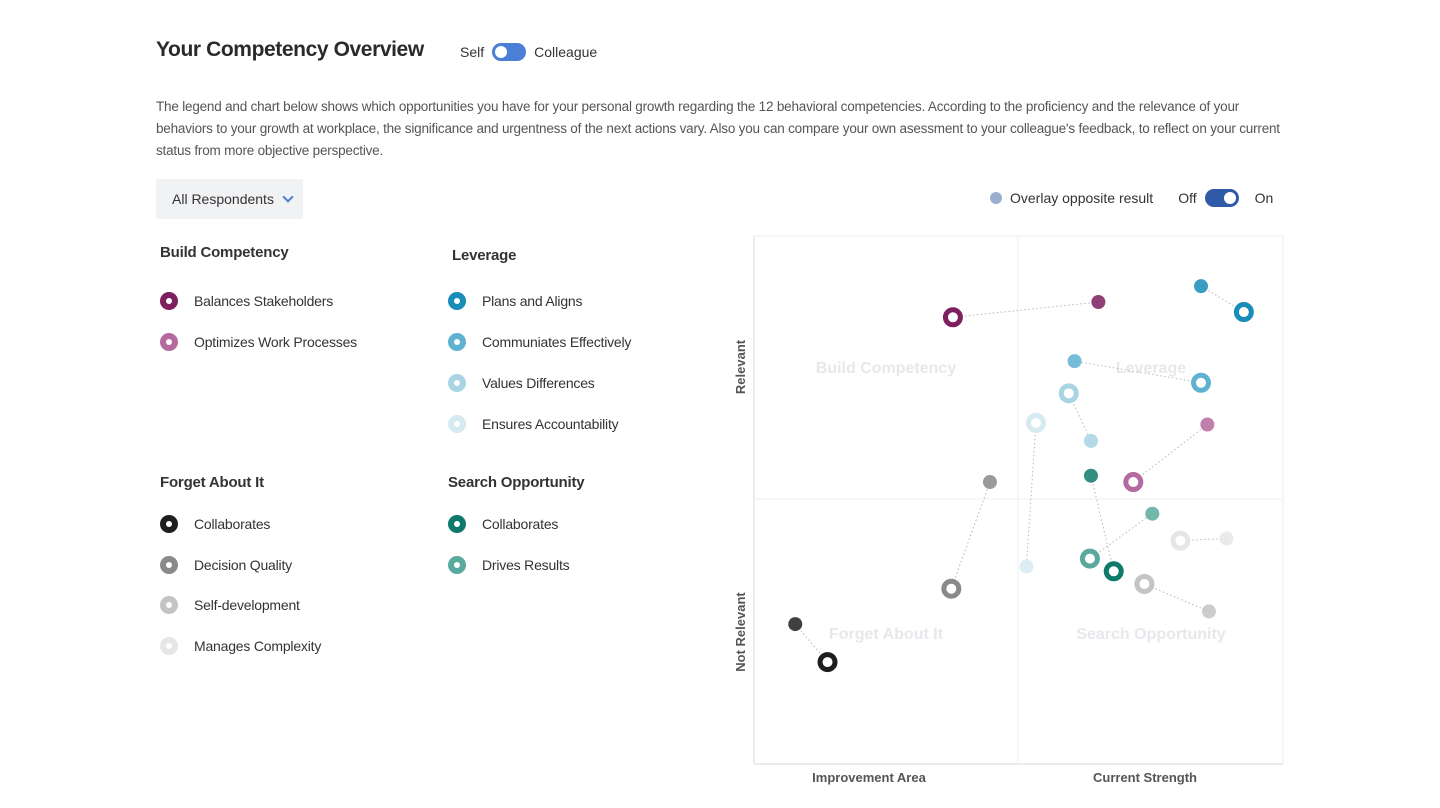  Describe the element at coordinates (243, 565) in the screenshot. I see `legend-label: Decision Quality` at that location.